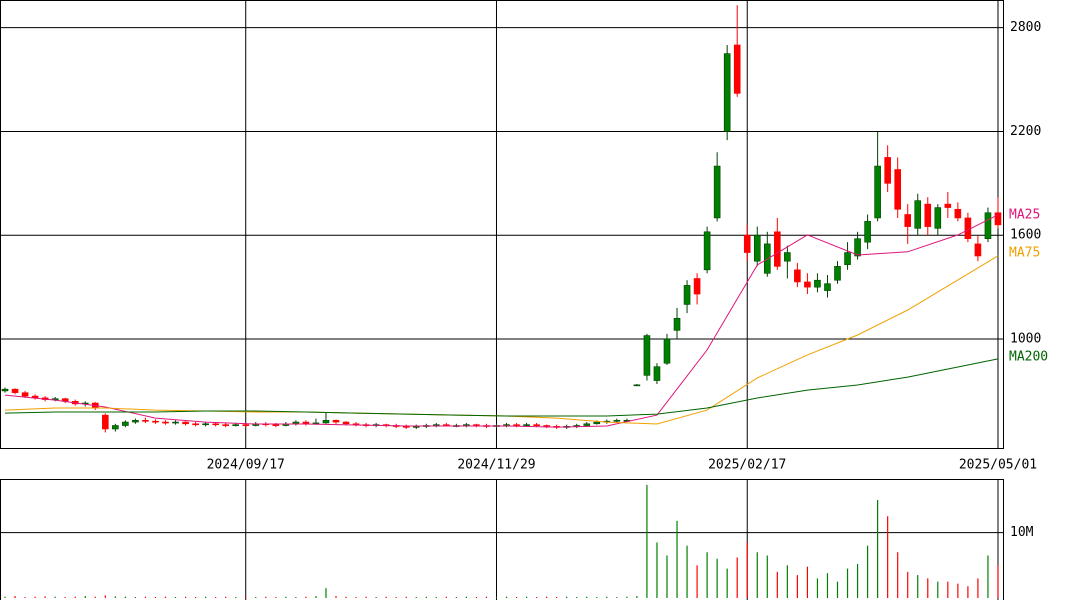  What do you see at coordinates (501, 387) in the screenshot?
I see `ma-line` at bounding box center [501, 387].